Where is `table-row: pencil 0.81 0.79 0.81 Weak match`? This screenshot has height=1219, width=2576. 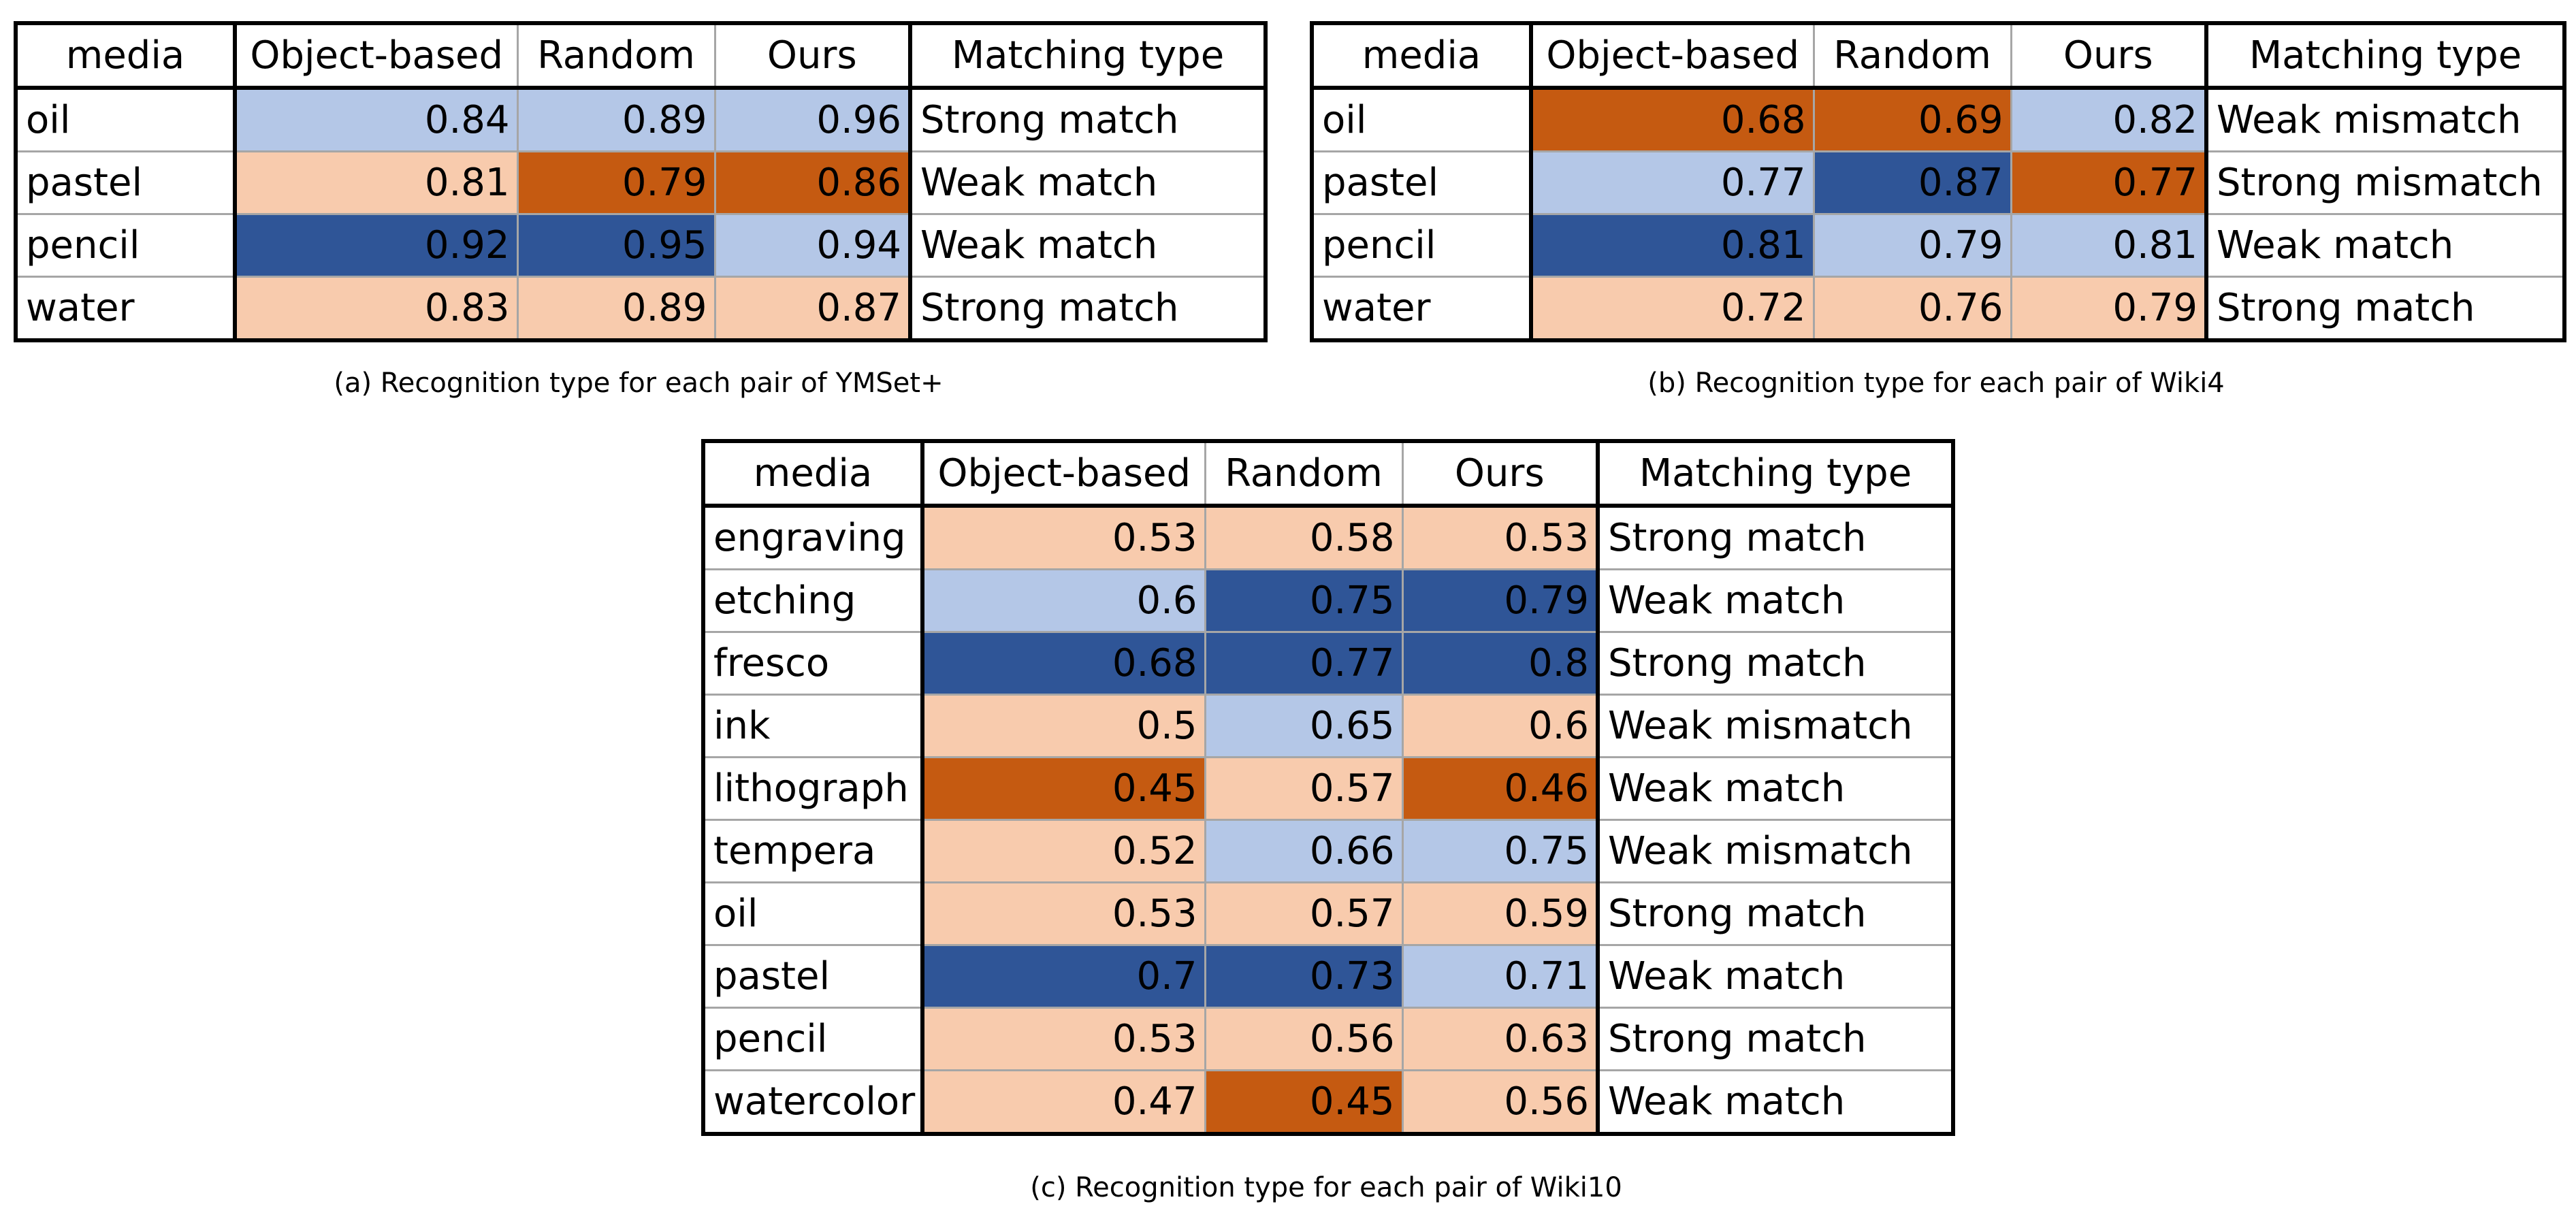
table-row: pencil 0.81 0.79 0.81 Weak match is located at coordinates (1938, 245).